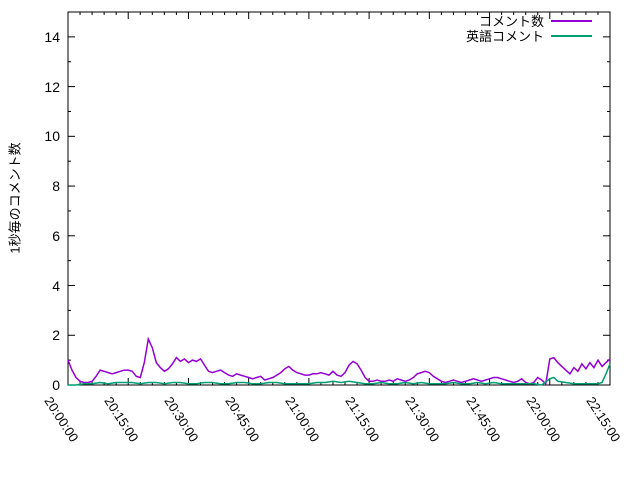 Image resolution: width=640 pixels, height=480 pixels. I want to click on legend-line-sample-english-comments-icon, so click(571, 35).